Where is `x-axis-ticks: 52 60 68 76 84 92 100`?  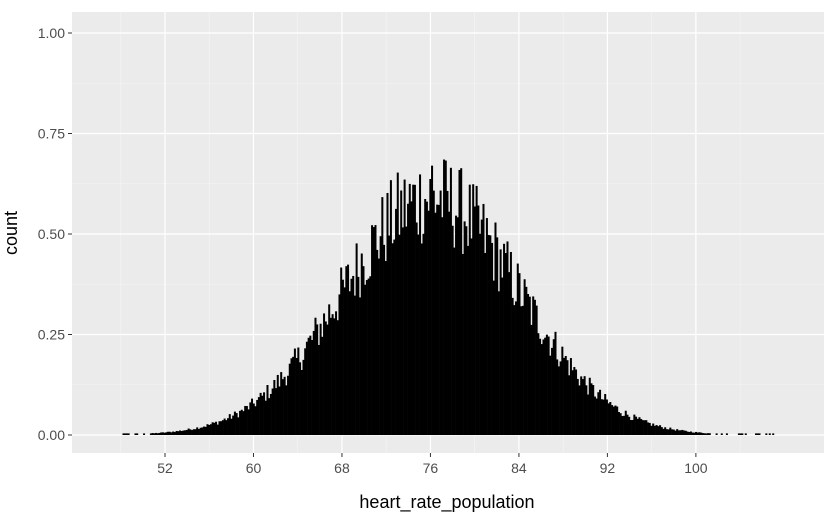 x-axis-ticks: 52 60 68 76 84 92 100 is located at coordinates (432, 464).